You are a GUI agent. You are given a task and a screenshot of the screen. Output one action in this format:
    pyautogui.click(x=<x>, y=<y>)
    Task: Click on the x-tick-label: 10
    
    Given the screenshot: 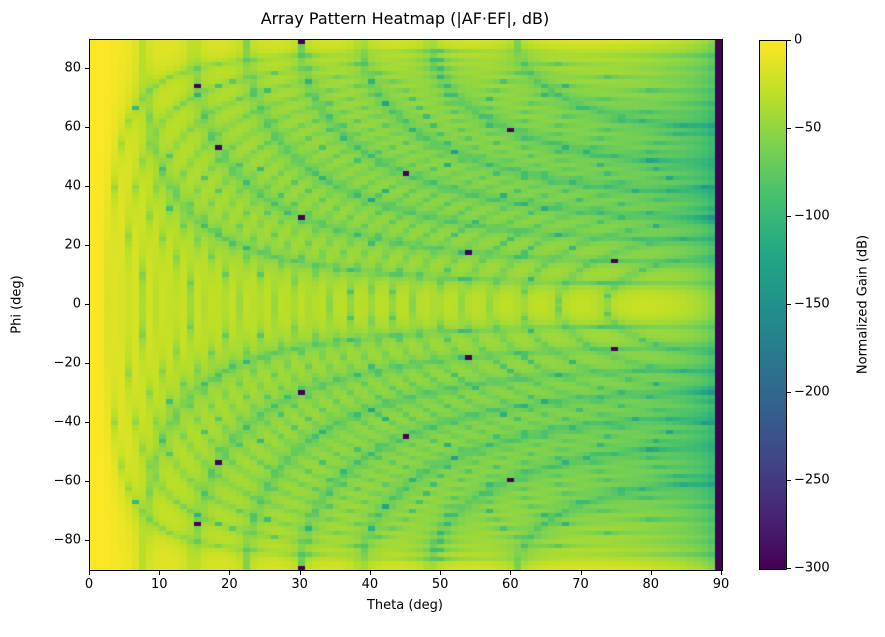 What is the action you would take?
    pyautogui.click(x=159, y=584)
    